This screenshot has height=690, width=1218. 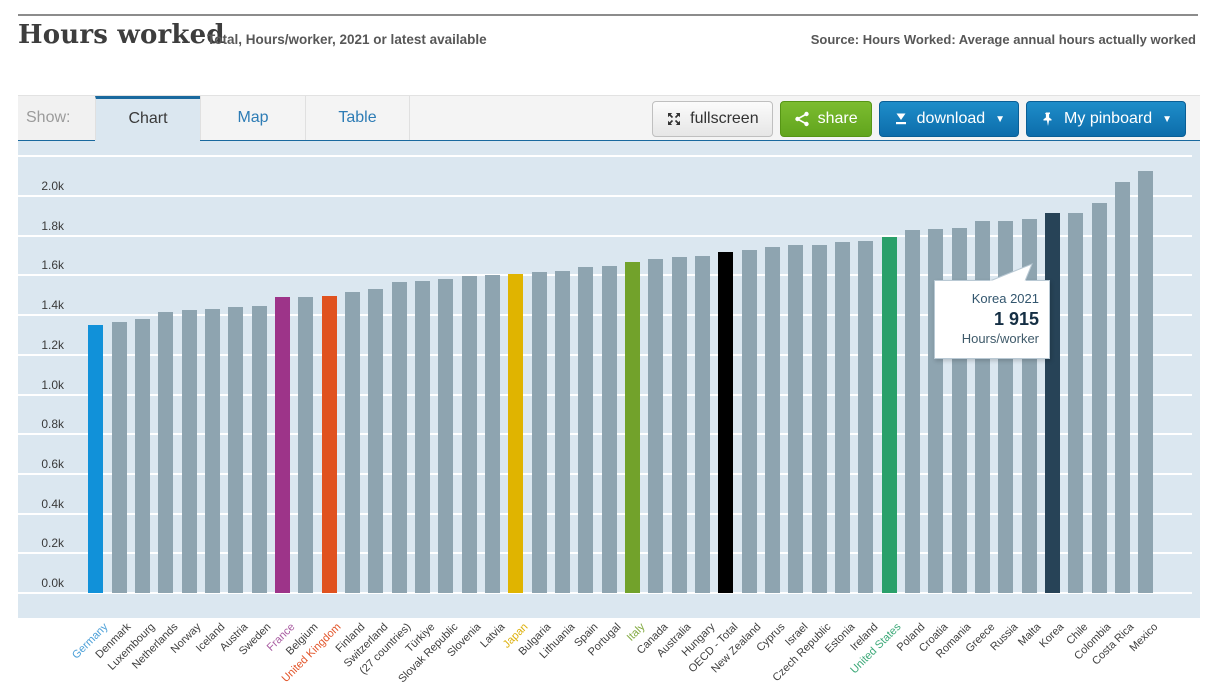 I want to click on download-label: download, so click(x=951, y=118).